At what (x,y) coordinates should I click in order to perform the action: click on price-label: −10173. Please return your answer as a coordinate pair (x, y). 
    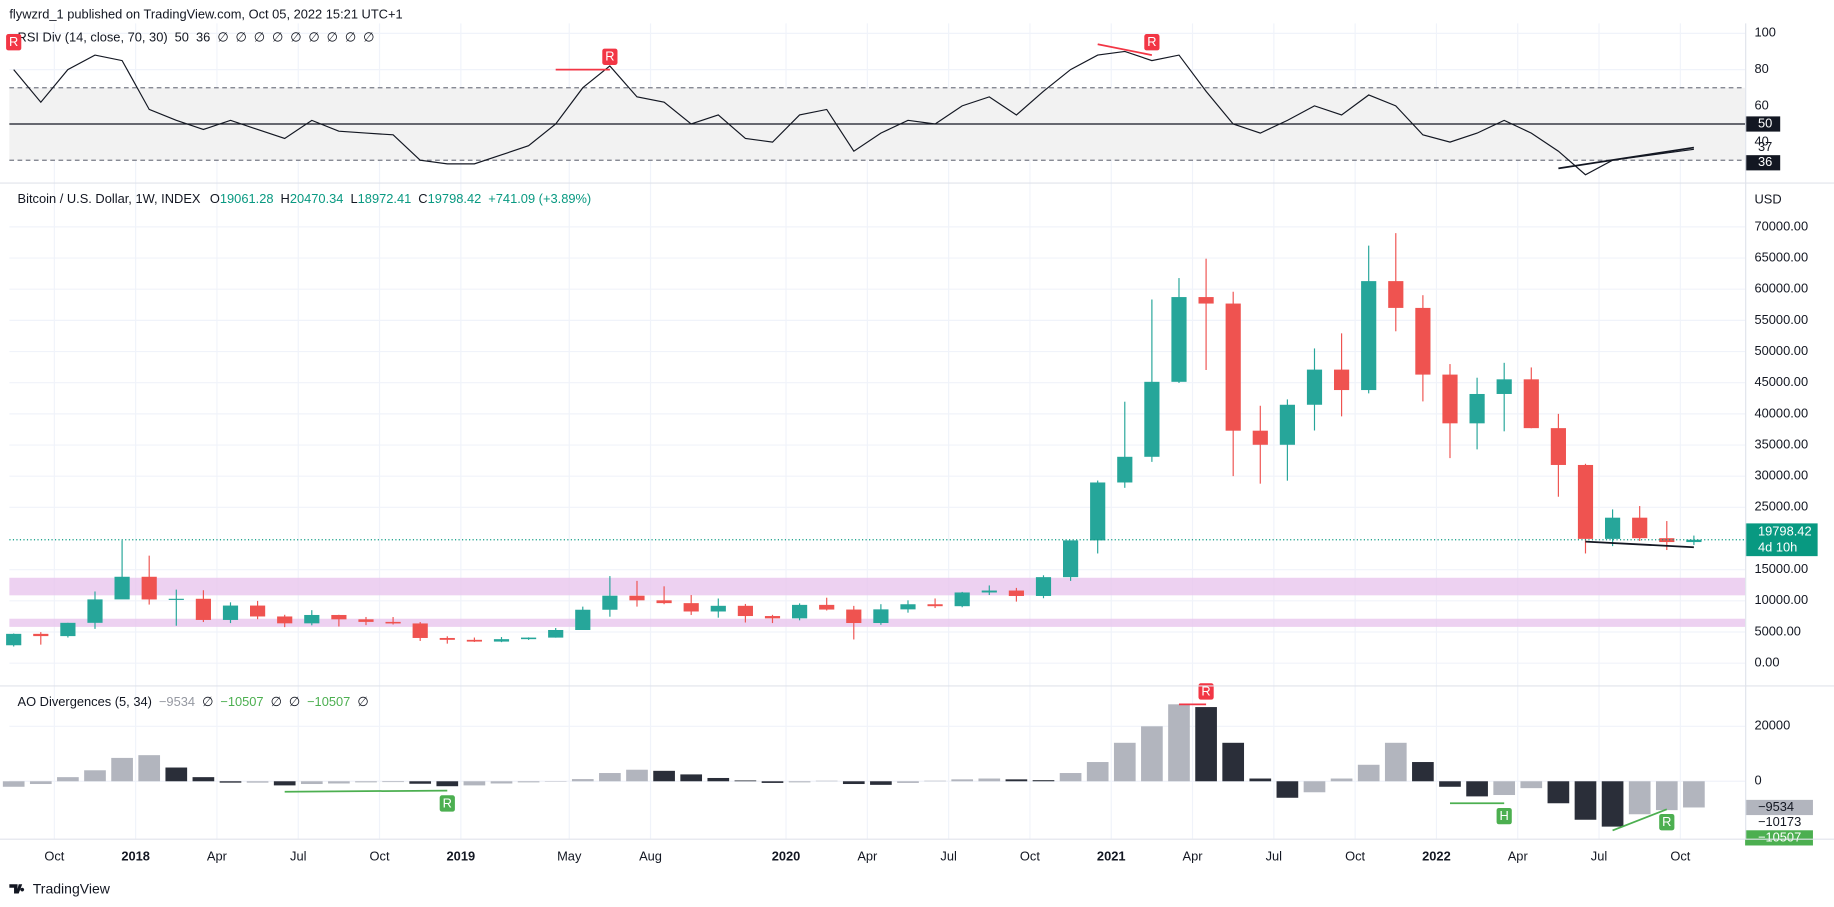
    Looking at the image, I should click on (1779, 821).